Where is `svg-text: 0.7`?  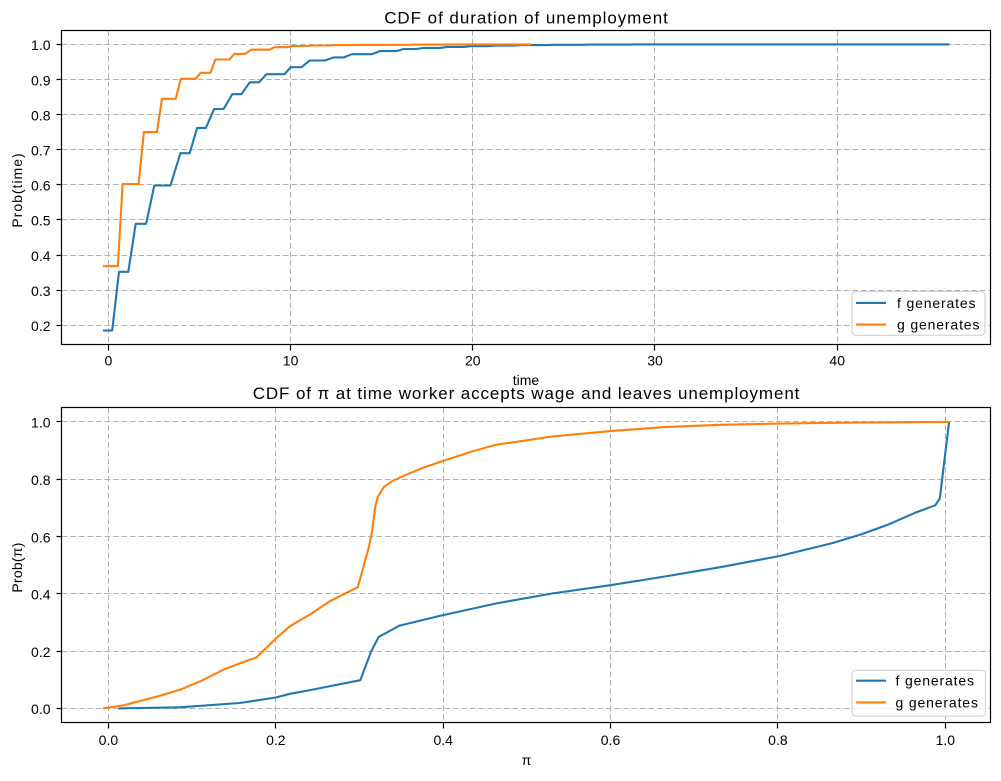
svg-text: 0.7 is located at coordinates (41, 151).